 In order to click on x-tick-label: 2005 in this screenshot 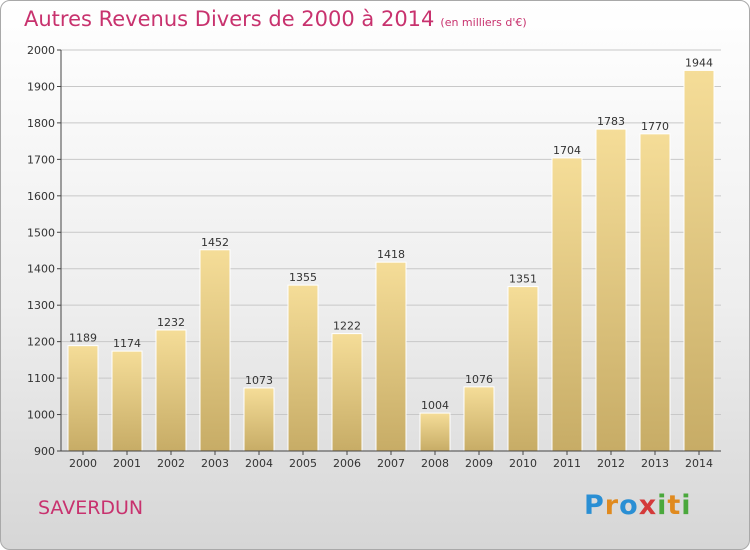, I will do `click(303, 463)`.